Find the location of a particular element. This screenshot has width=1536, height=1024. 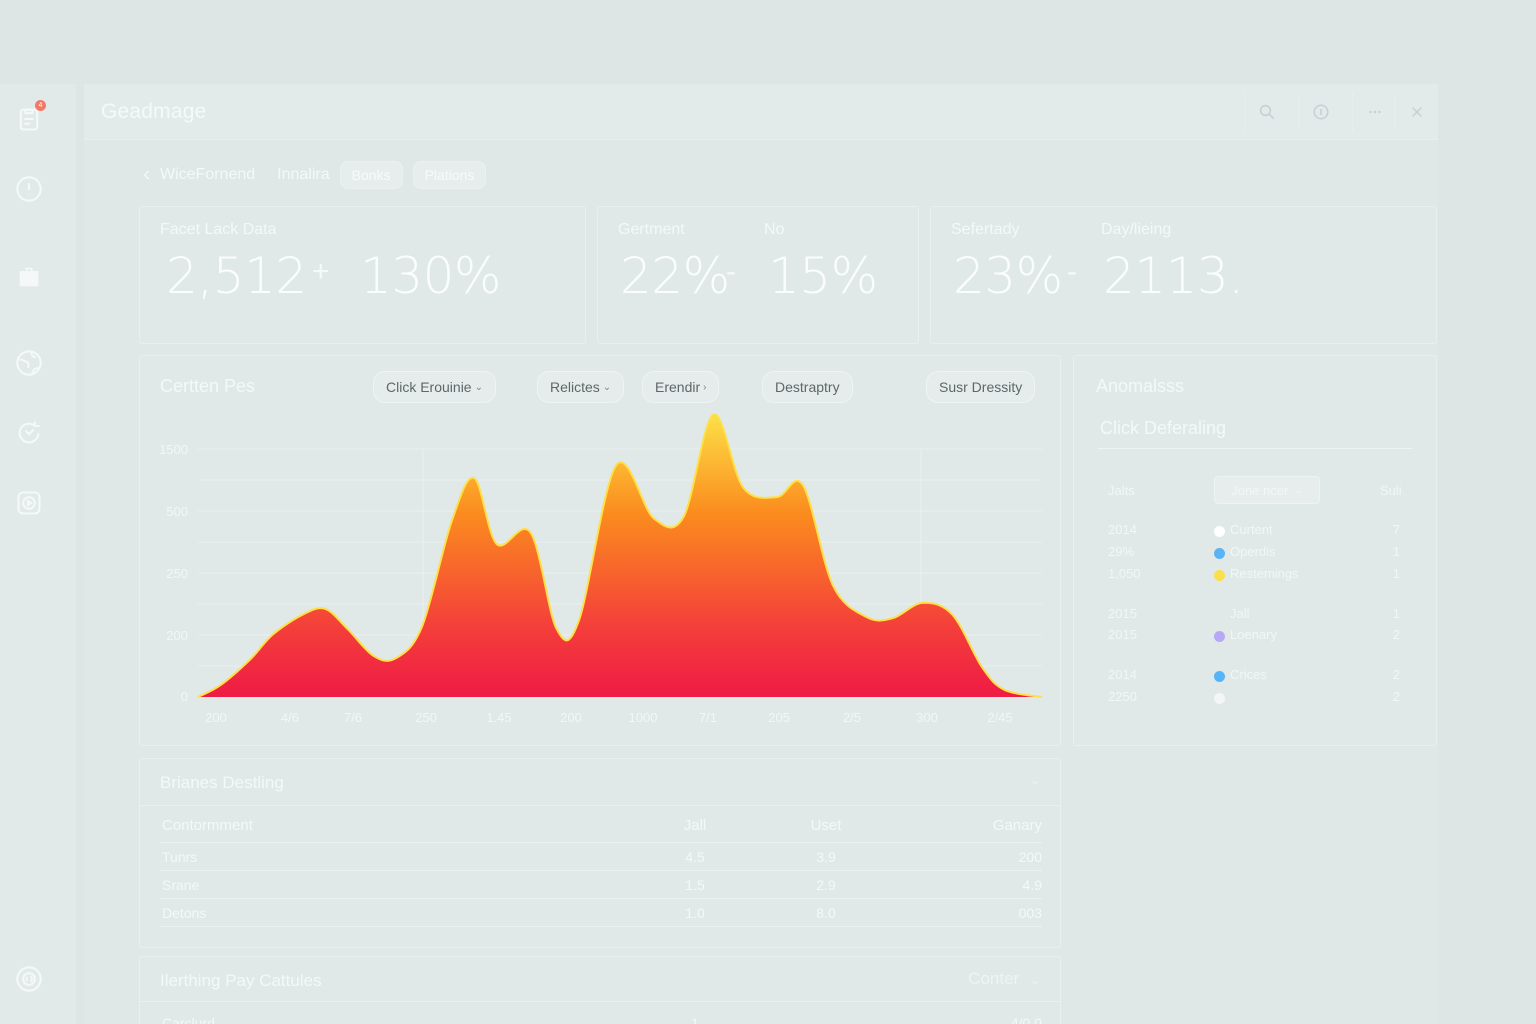

stat-value: 2,512 is located at coordinates (236, 276).